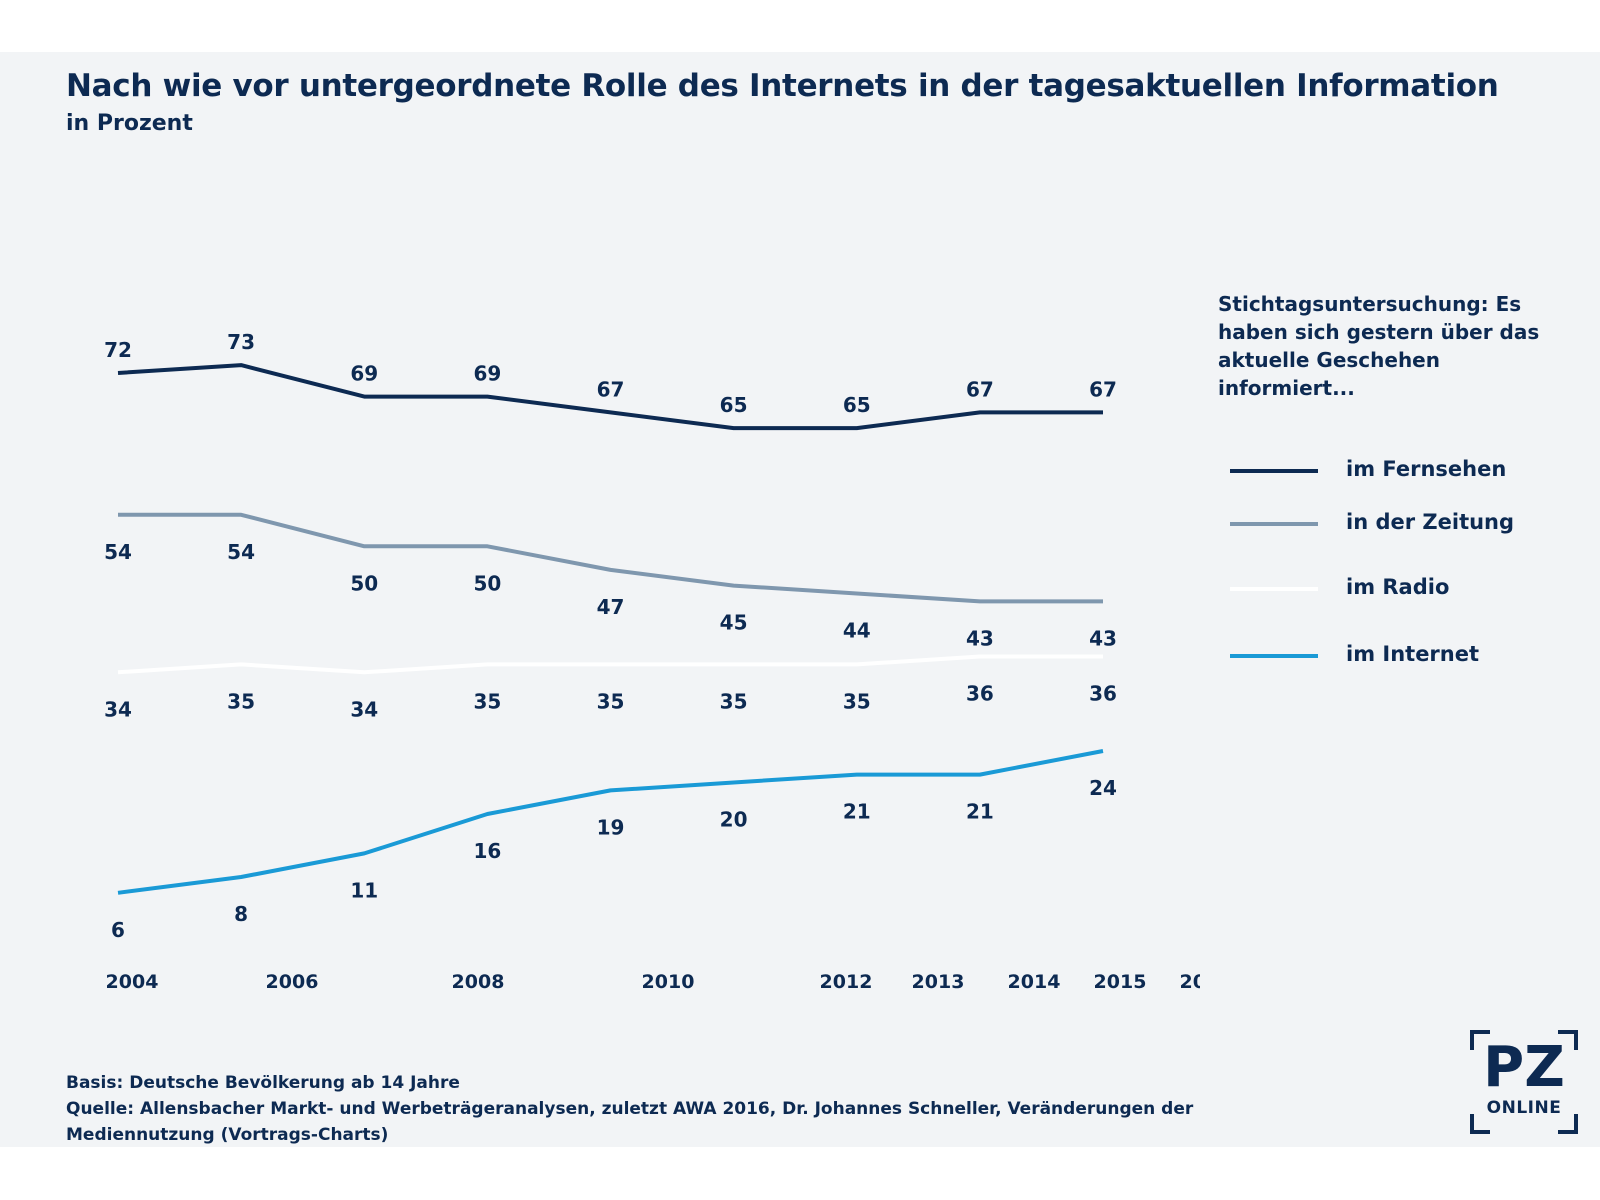 The width and height of the screenshot is (1600, 1200). What do you see at coordinates (132, 982) in the screenshot?
I see `x-tick-label: 2004` at bounding box center [132, 982].